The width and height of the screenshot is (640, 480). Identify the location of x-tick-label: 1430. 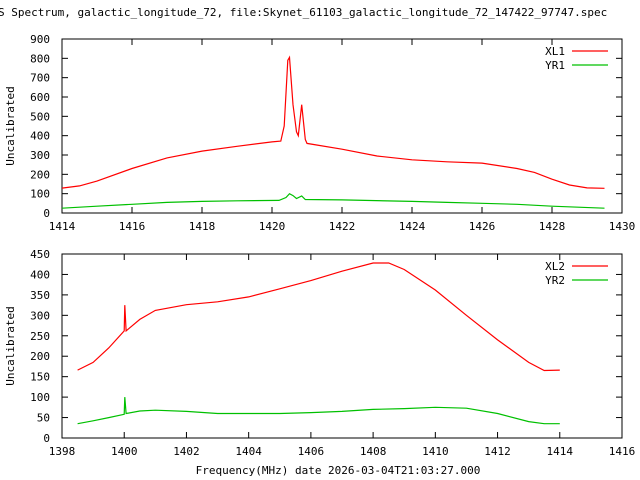
(622, 226).